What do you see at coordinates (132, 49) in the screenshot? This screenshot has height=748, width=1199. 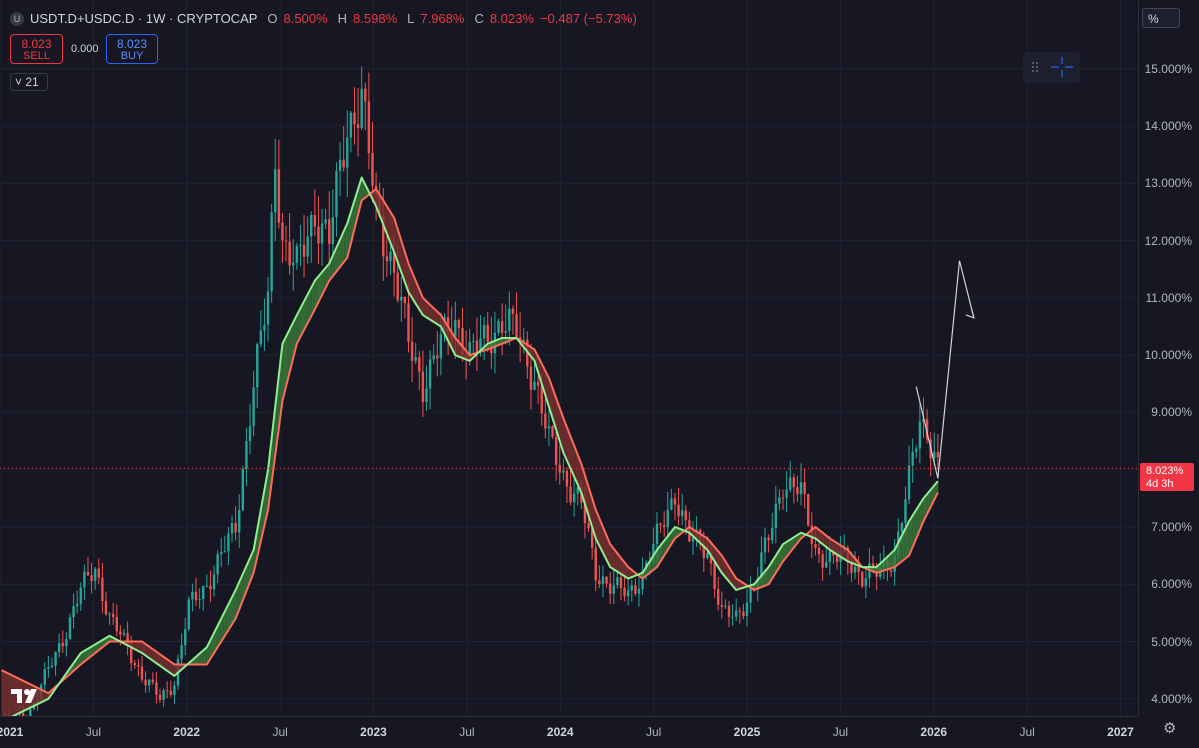 I see `buy-button: 8.023 BUY` at bounding box center [132, 49].